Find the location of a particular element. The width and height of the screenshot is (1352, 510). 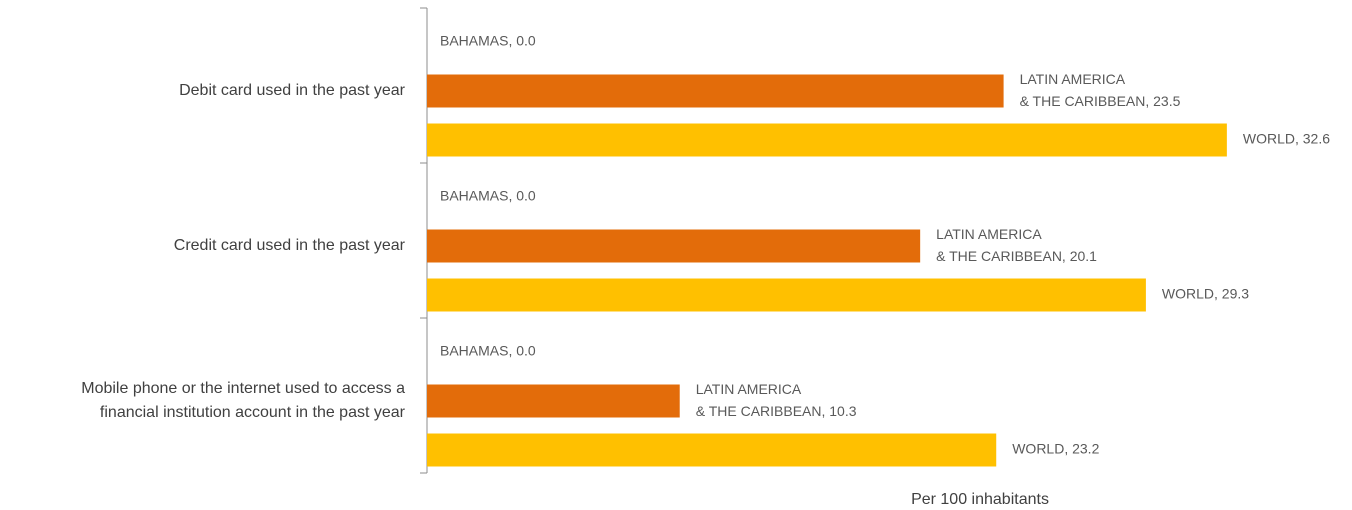

category-label: Credit card used in the past year is located at coordinates (290, 245).